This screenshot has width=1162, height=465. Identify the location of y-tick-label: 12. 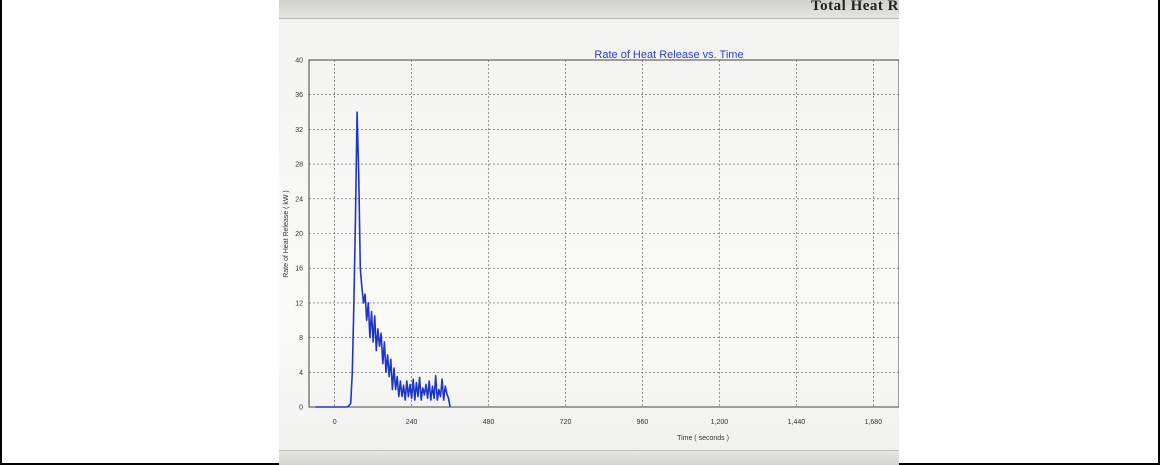
(299, 303).